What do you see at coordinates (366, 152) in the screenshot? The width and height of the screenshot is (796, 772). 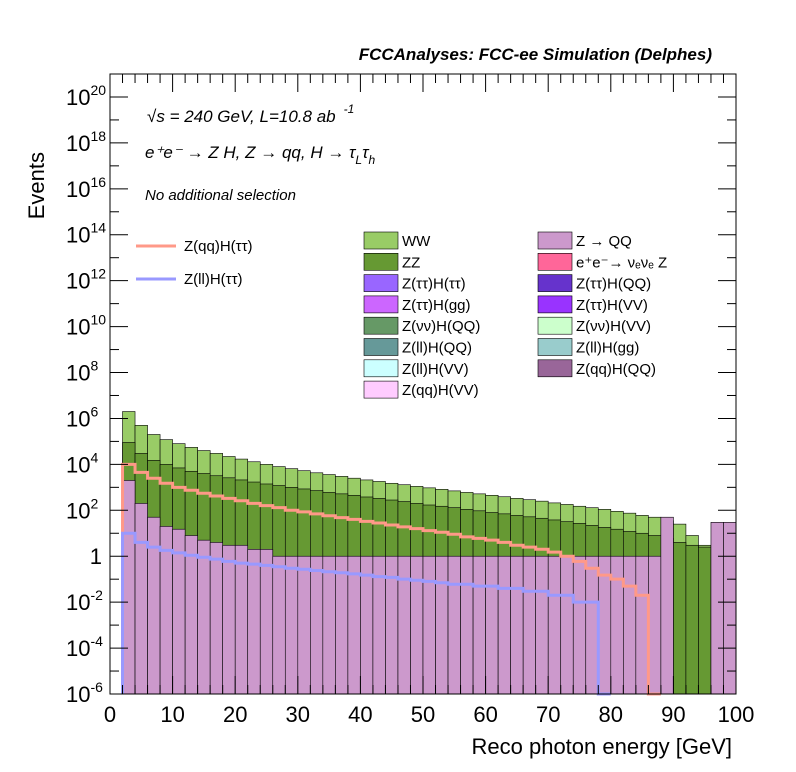 I see `process-tau: τ` at bounding box center [366, 152].